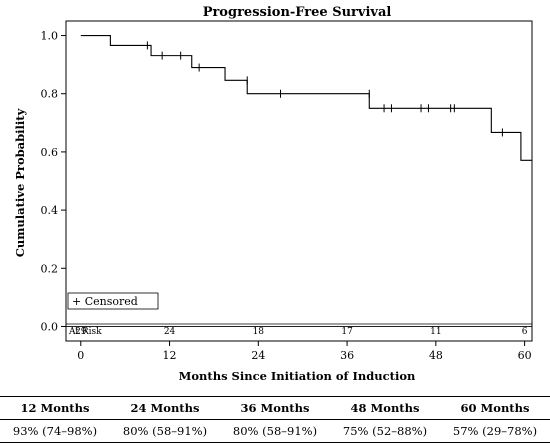 This screenshot has height=447, width=550. I want to click on at-risk-numbers: 29 24 18 17 11 6, so click(301, 332).